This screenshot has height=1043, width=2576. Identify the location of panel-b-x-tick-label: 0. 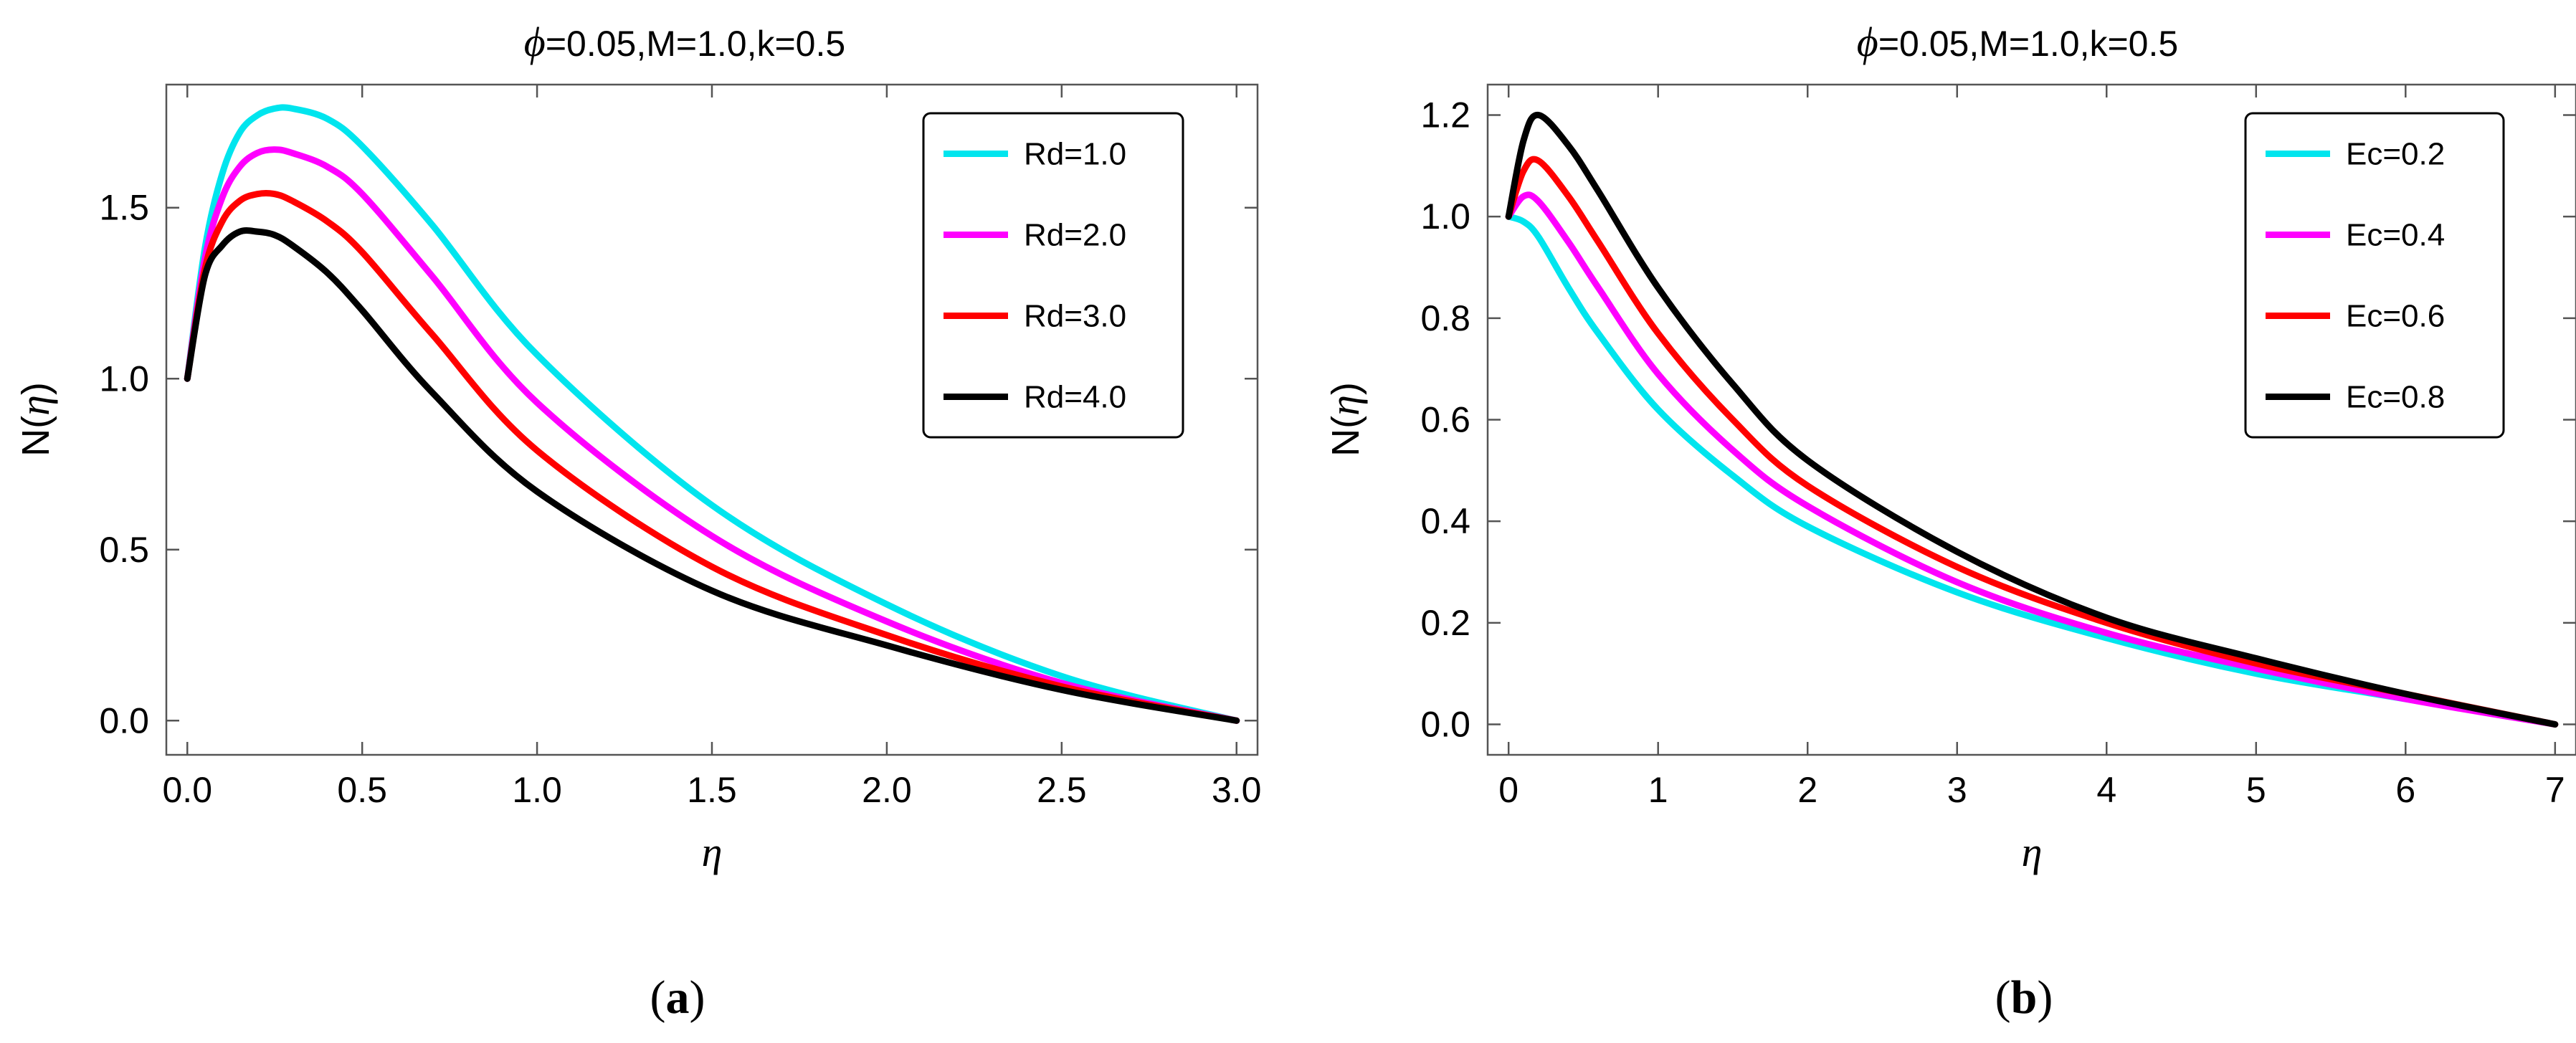
(1508, 790).